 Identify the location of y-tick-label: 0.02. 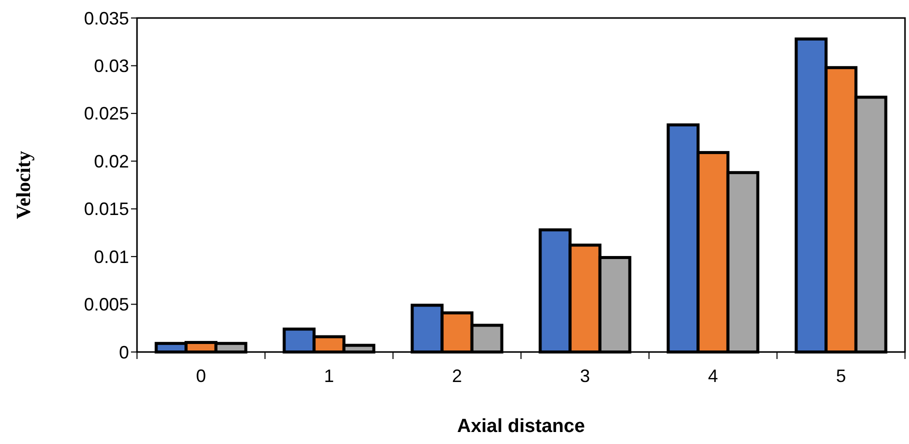
(111, 161).